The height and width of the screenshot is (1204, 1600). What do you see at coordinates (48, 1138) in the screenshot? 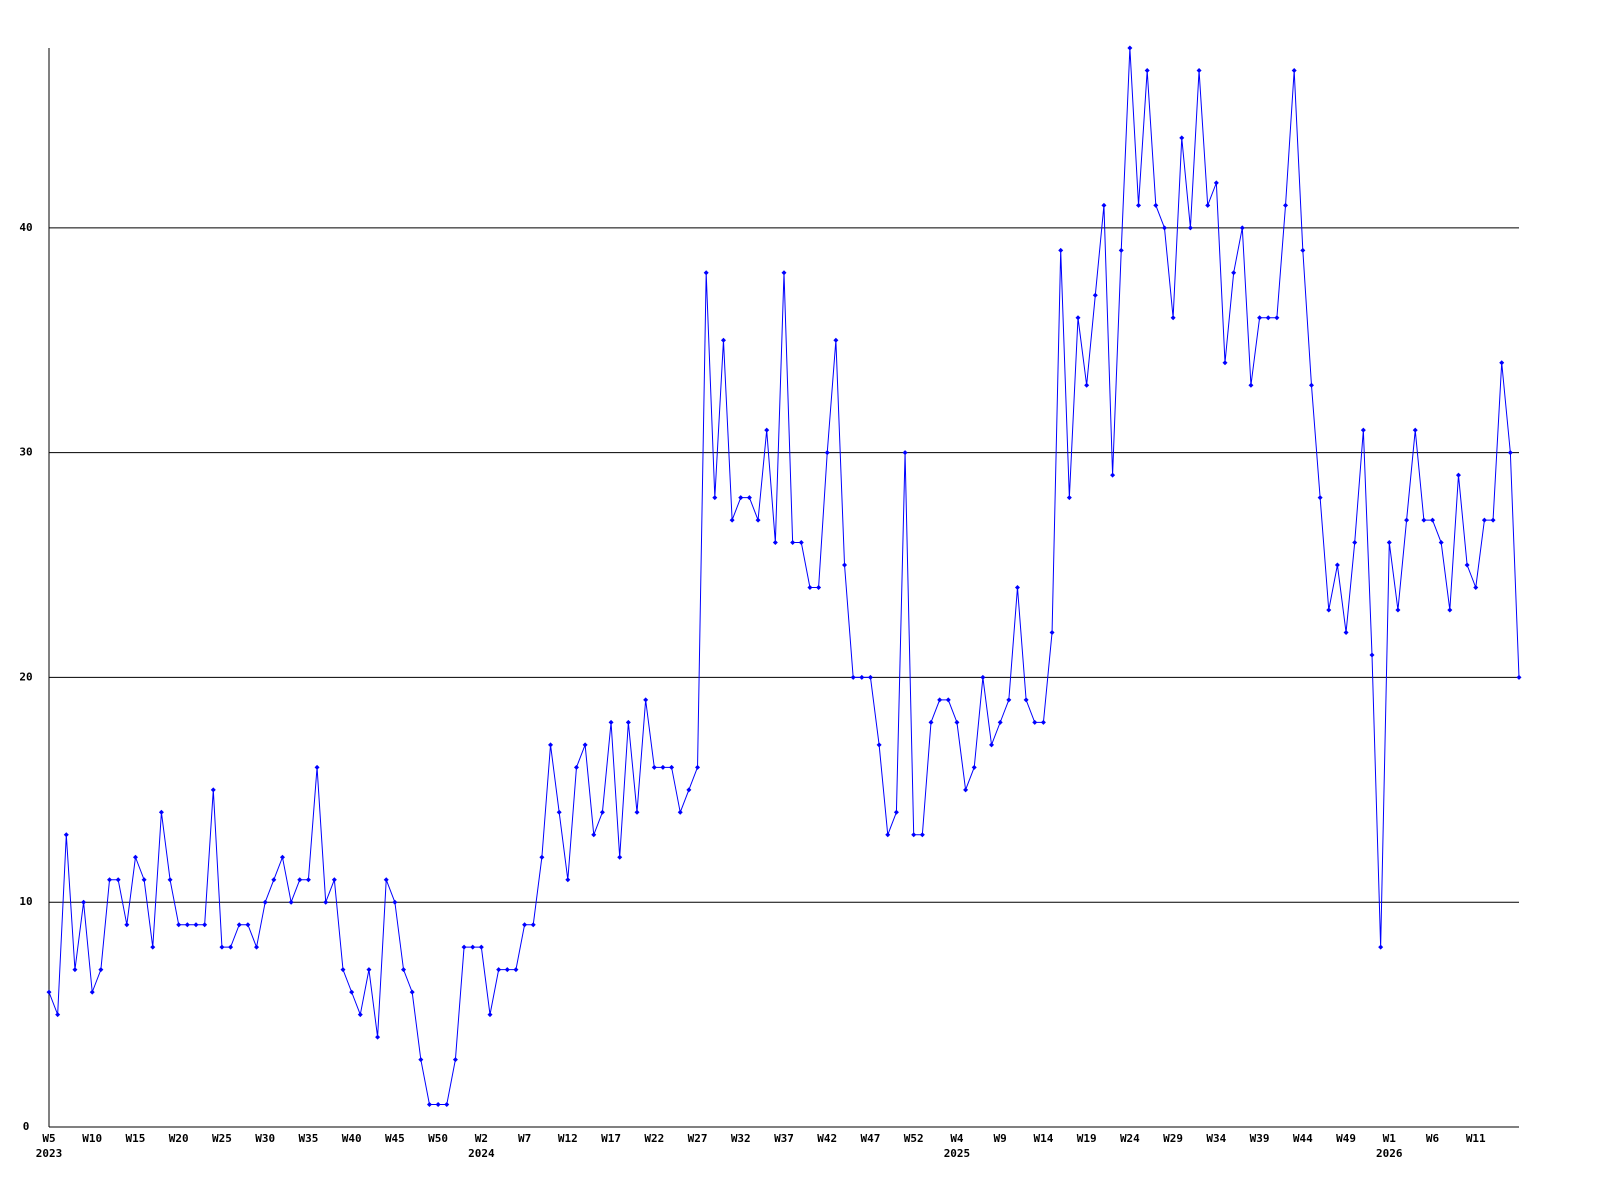
I see `x-tick-label: W5` at bounding box center [48, 1138].